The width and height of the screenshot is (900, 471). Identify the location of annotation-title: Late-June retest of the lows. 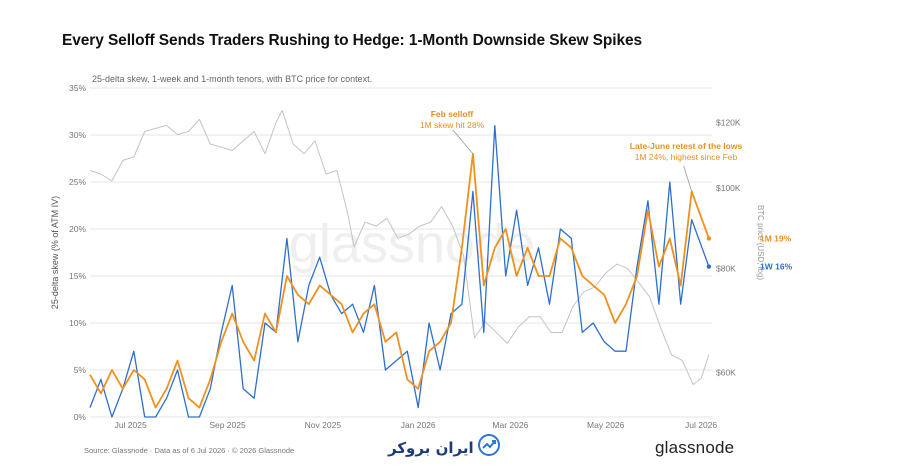
(686, 146).